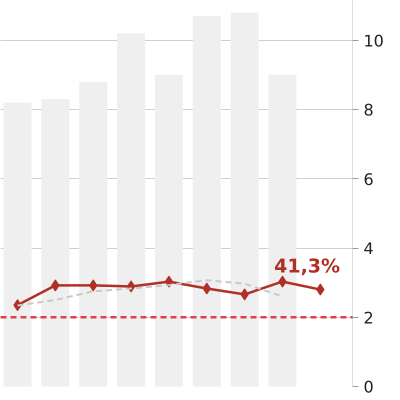 The height and width of the screenshot is (400, 400). What do you see at coordinates (369, 110) in the screenshot?
I see `y-tick-label: 8` at bounding box center [369, 110].